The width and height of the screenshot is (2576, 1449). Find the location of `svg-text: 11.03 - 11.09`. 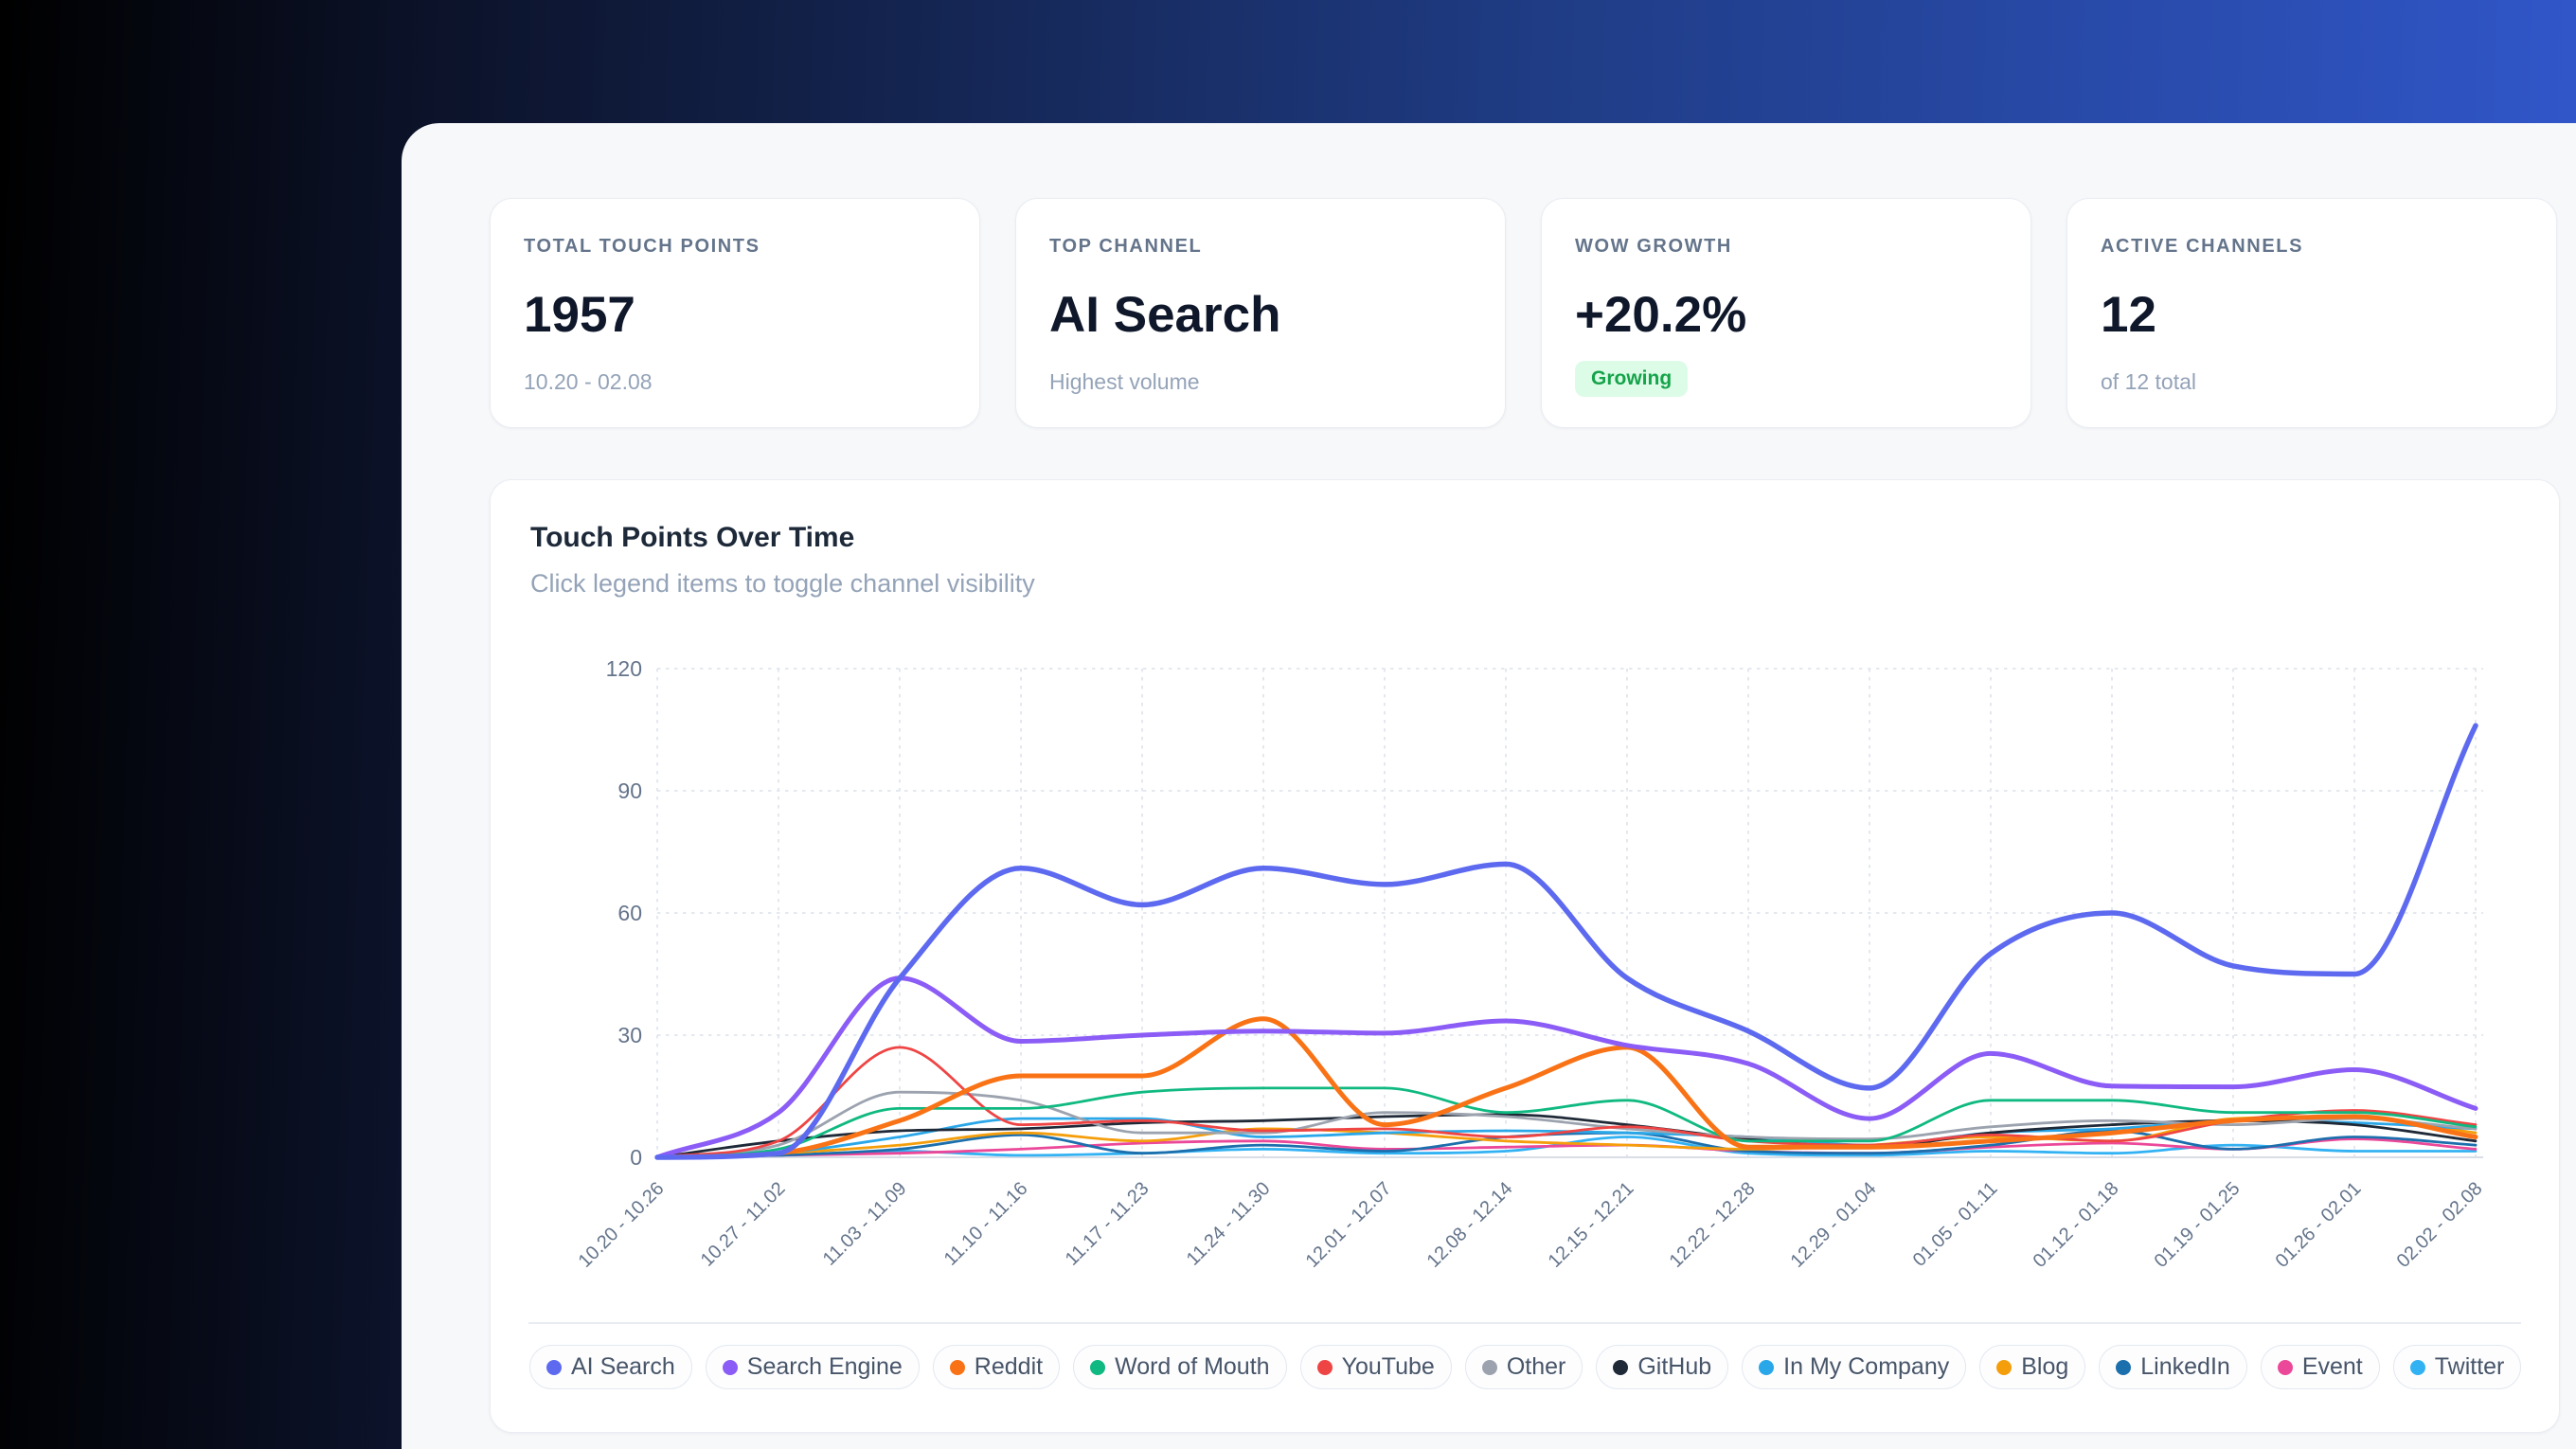

svg-text: 11.03 - 11.09 is located at coordinates (865, 1224).